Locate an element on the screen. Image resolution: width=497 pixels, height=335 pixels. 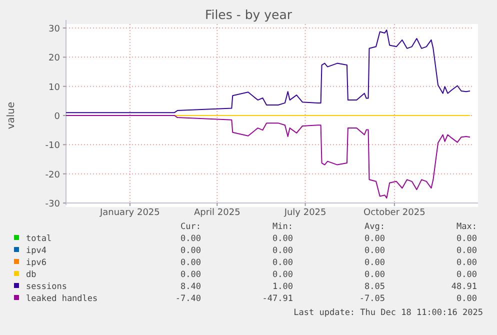
y-axis-title: value is located at coordinates (11, 116).